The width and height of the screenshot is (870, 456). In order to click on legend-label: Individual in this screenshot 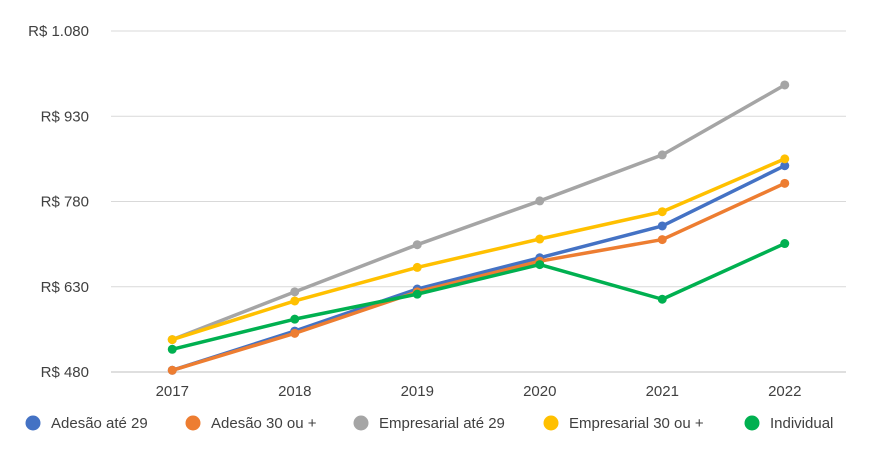, I will do `click(801, 423)`.